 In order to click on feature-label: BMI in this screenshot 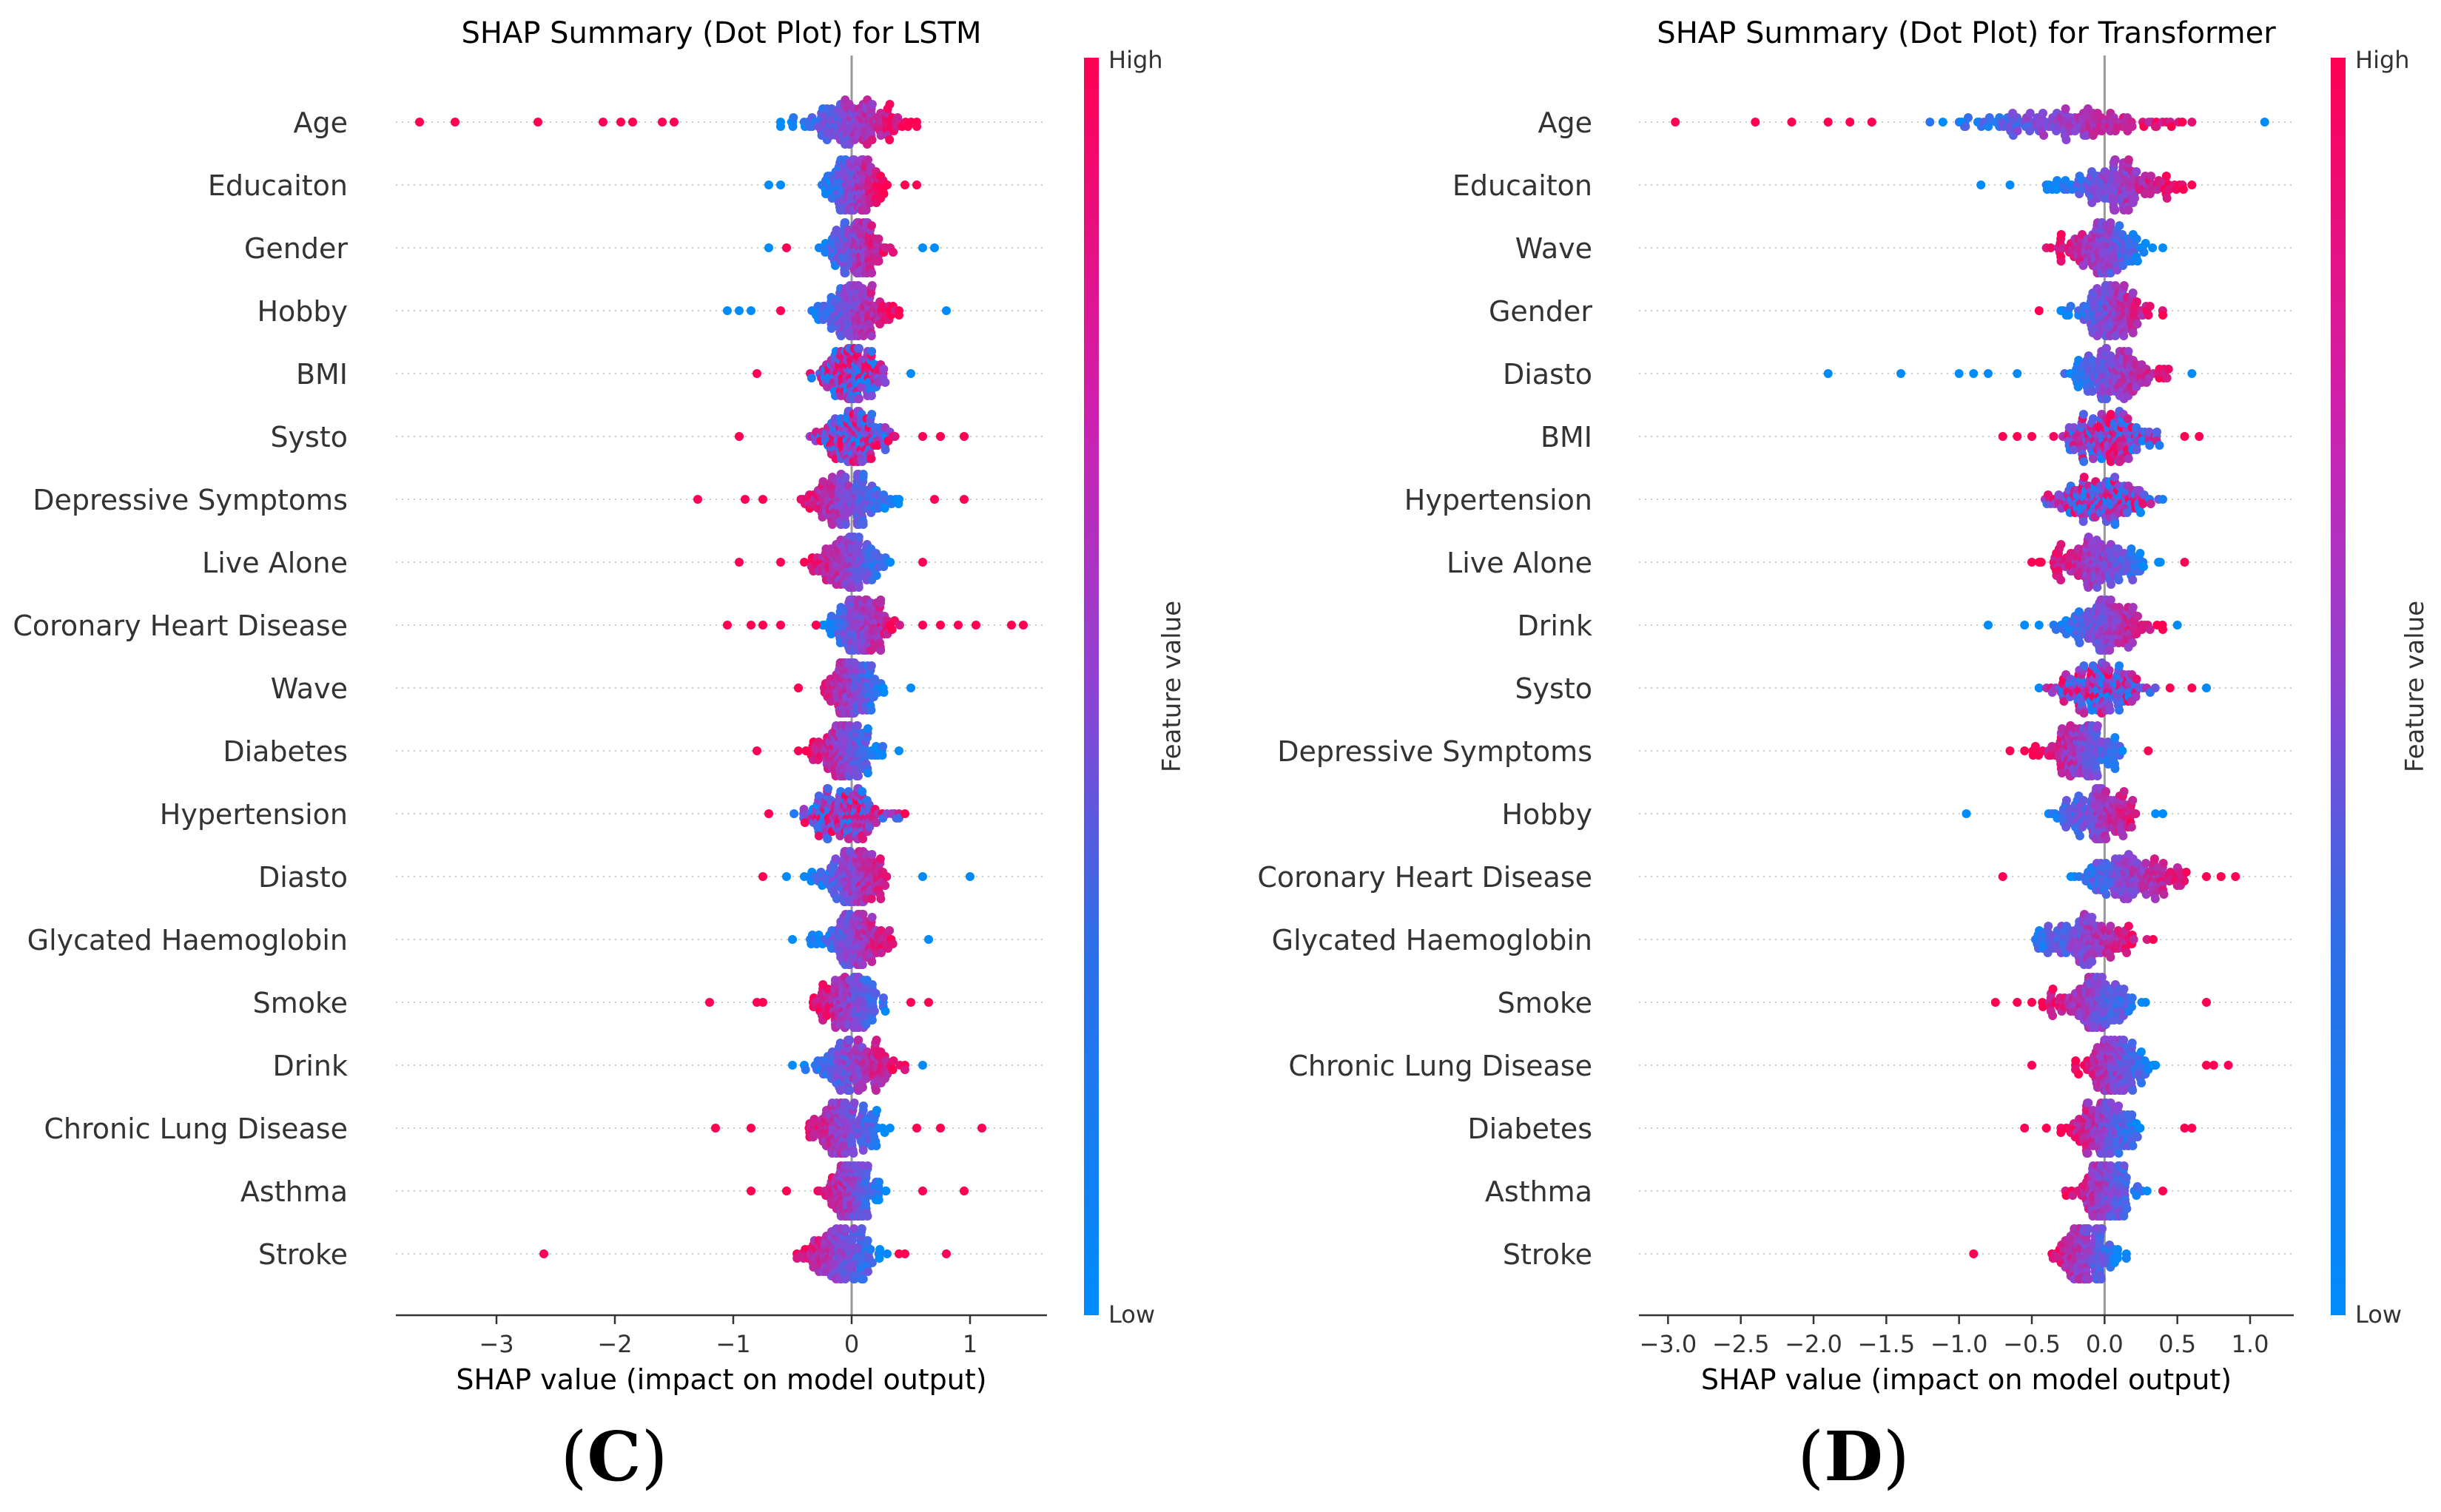, I will do `click(1566, 437)`.